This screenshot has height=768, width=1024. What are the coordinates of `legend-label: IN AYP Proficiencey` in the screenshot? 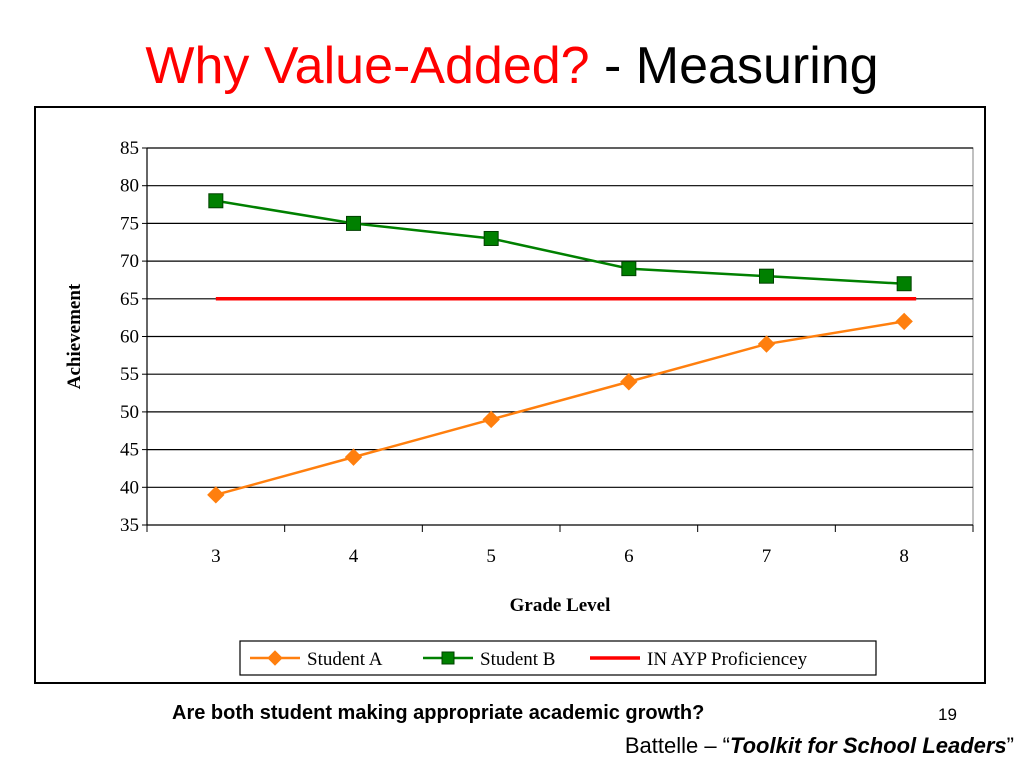 It's located at (727, 659).